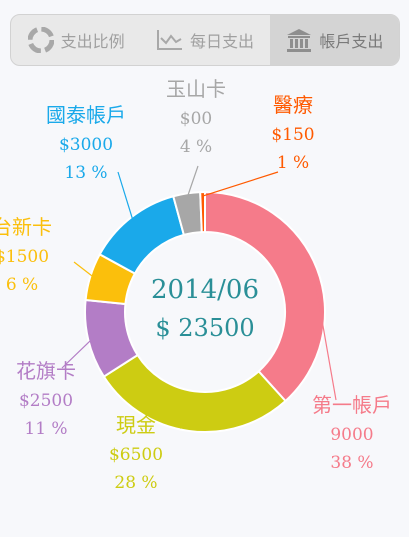 This screenshot has width=409, height=537. What do you see at coordinates (86, 115) in the screenshot?
I see `segment-name: 國泰帳戶` at bounding box center [86, 115].